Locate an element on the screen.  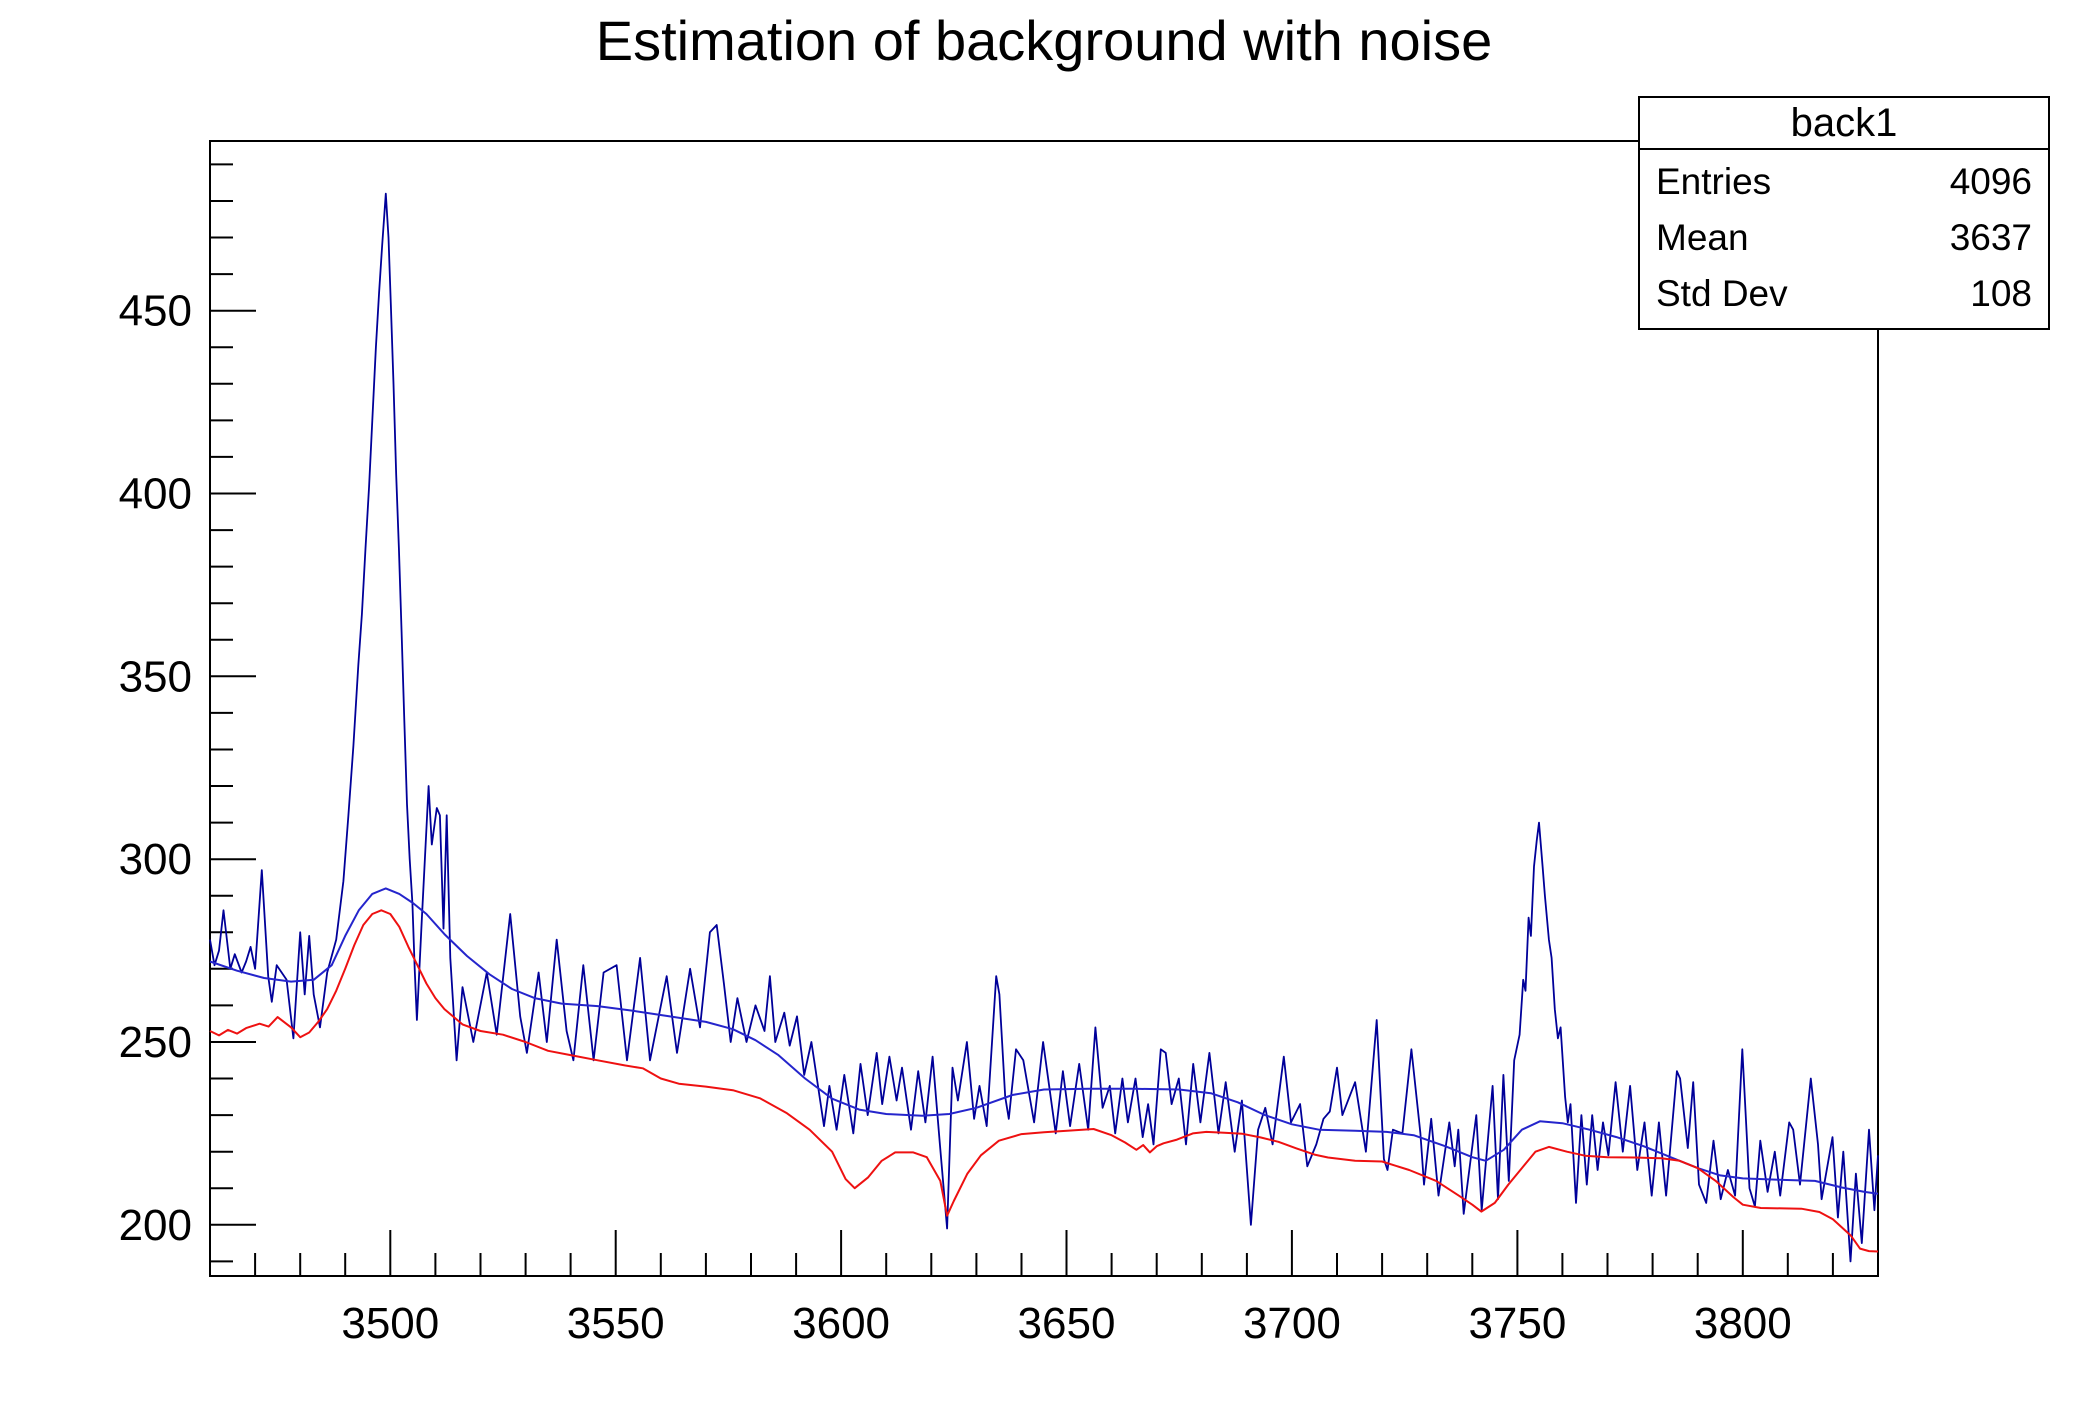
svg-text: 300 is located at coordinates (155, 859).